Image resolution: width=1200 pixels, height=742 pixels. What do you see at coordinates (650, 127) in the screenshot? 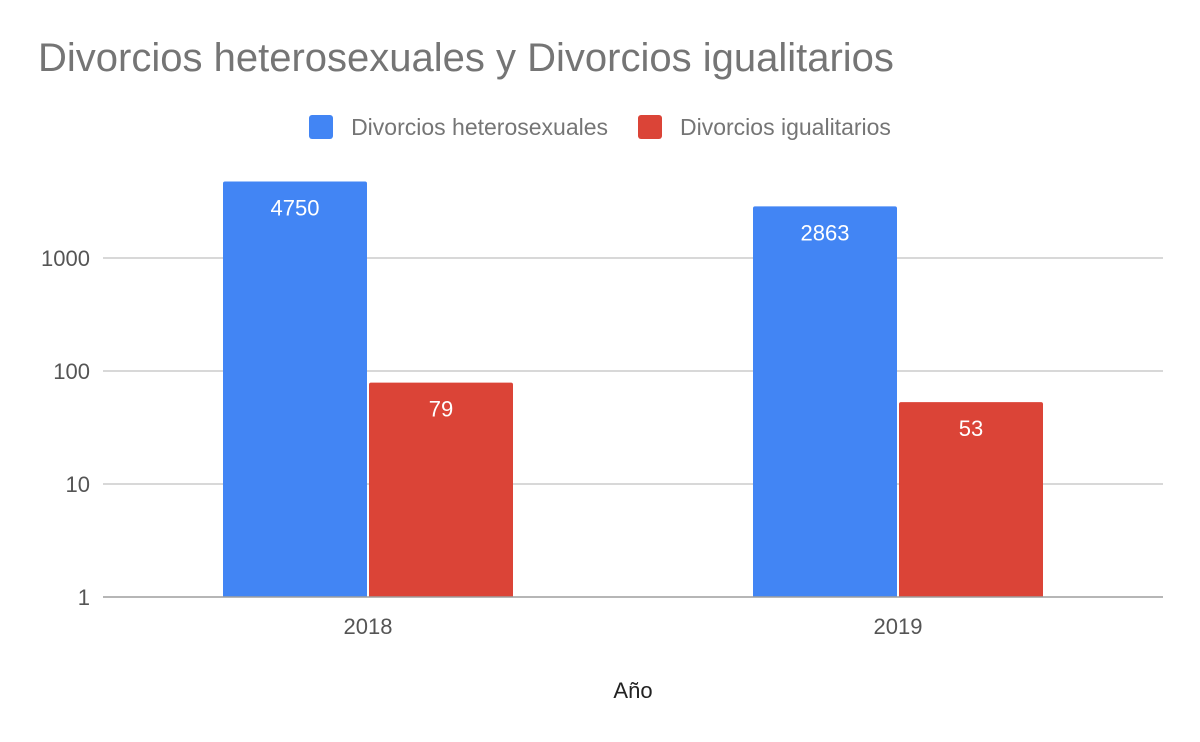
I see `legend-swatch-igualitarios` at bounding box center [650, 127].